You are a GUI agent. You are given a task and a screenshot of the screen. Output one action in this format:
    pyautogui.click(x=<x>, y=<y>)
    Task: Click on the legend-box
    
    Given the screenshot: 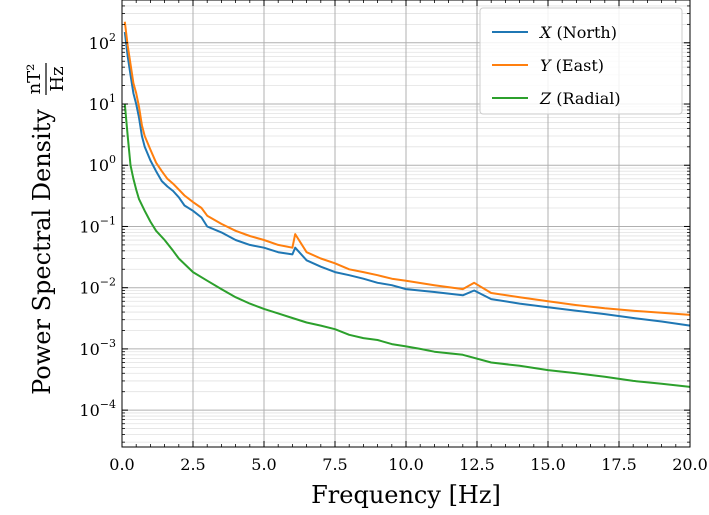 What is the action you would take?
    pyautogui.click(x=581, y=61)
    